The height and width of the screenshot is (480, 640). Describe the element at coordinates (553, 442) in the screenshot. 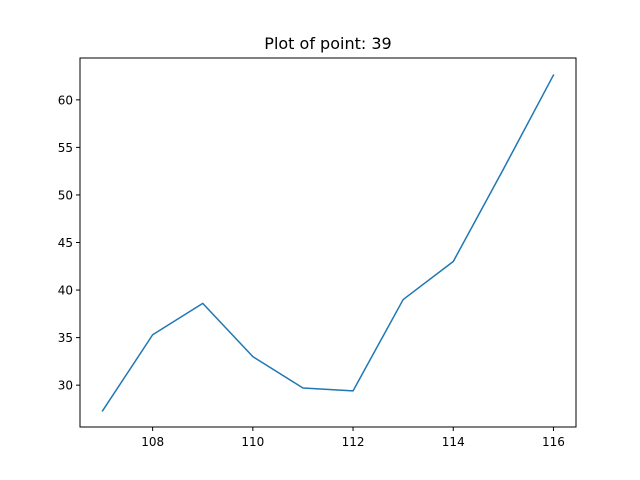

I see `x-tick-label-4: 116` at that location.